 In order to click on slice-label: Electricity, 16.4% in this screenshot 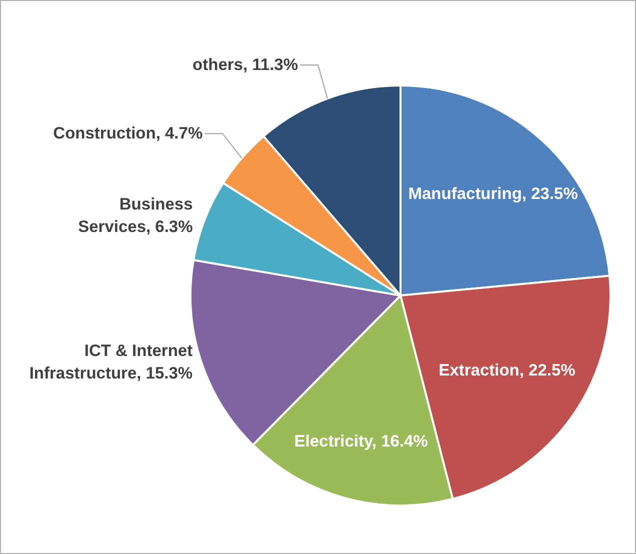, I will do `click(361, 441)`.